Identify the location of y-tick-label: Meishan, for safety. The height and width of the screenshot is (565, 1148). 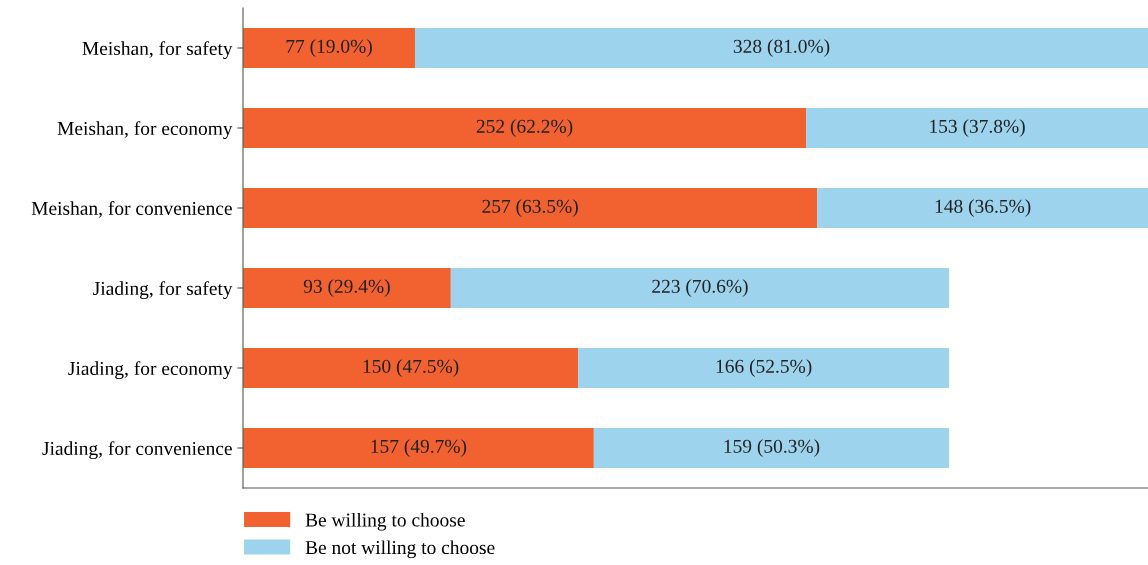
(157, 50).